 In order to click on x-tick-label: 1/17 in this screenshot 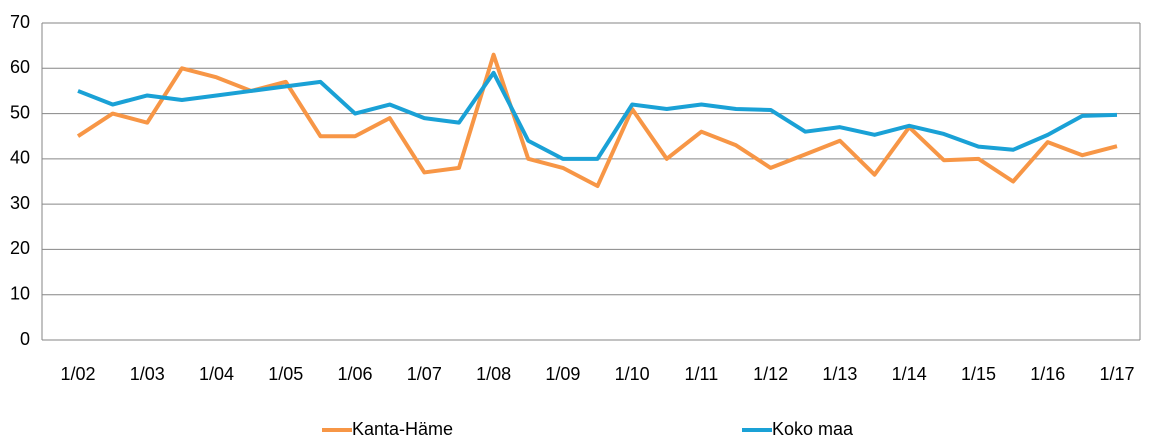, I will do `click(1116, 374)`.